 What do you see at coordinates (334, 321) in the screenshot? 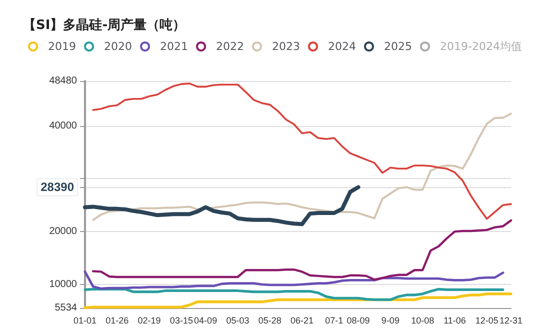
I see `x-tick-label: 07-1` at bounding box center [334, 321].